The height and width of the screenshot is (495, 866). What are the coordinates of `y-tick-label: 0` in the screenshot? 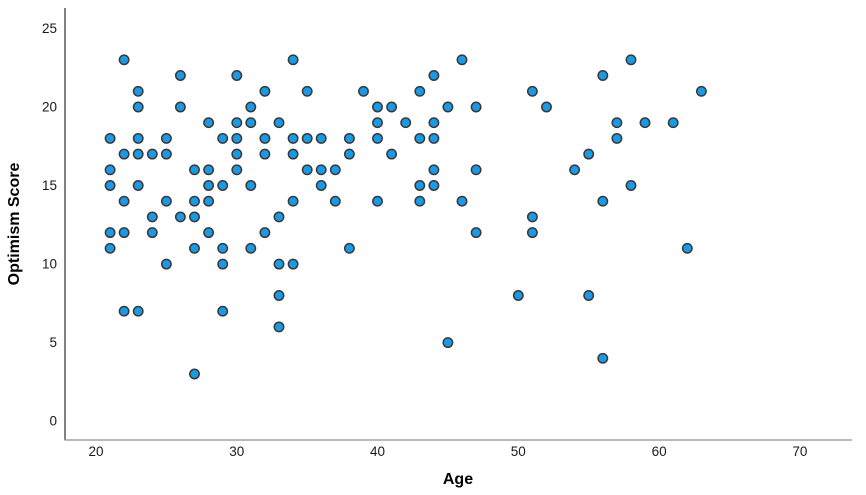 It's located at (53, 421).